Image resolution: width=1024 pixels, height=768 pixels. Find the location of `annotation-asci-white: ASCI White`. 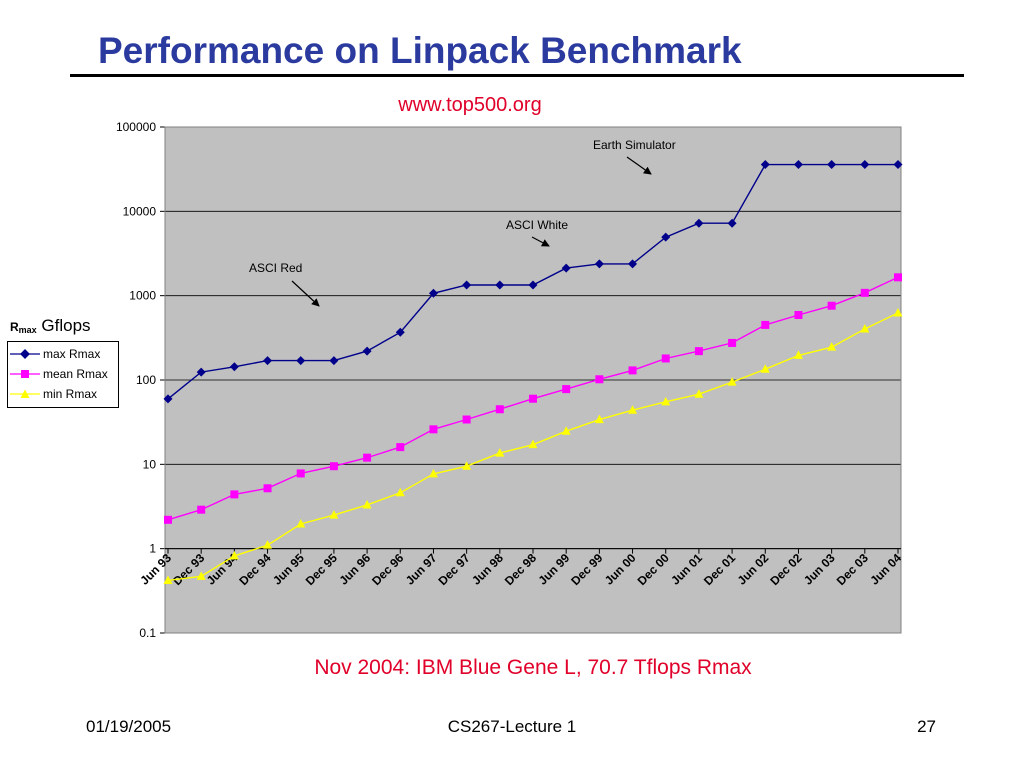

annotation-asci-white: ASCI White is located at coordinates (537, 225).